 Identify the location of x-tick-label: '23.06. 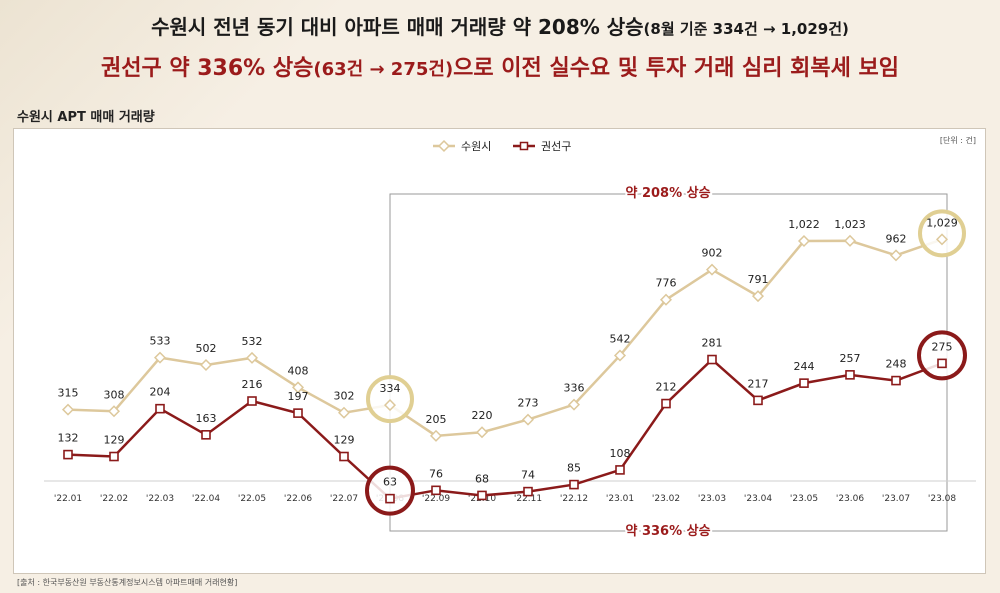
(850, 499).